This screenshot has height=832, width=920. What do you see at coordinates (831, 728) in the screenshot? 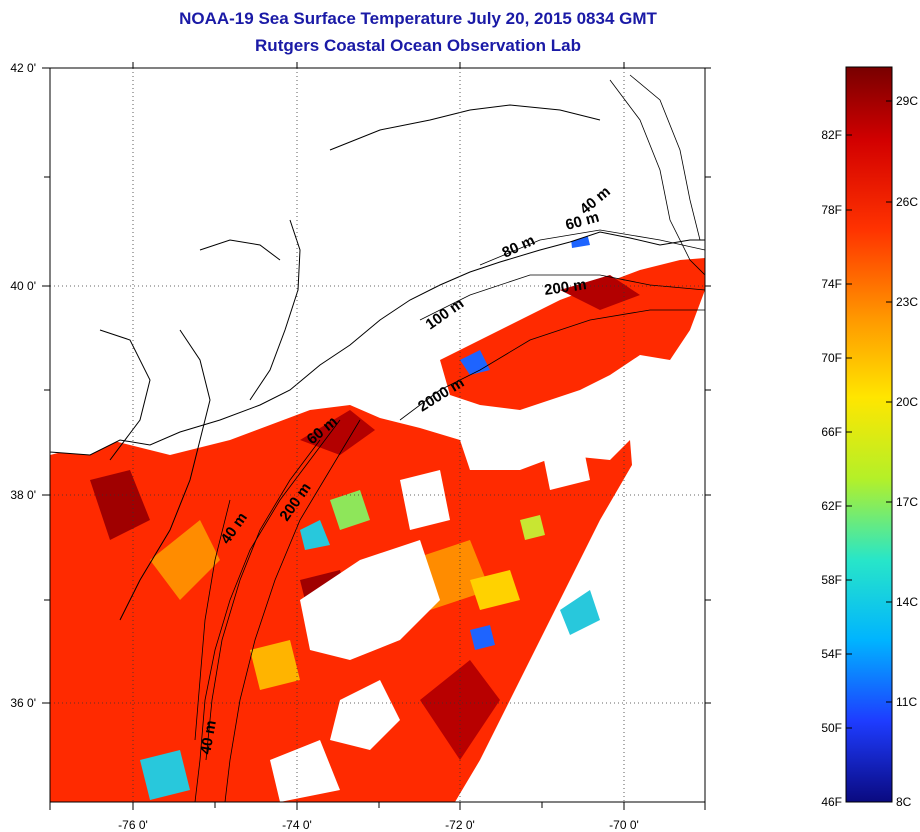
I see `colorbar-label-50f: 50F` at bounding box center [831, 728].